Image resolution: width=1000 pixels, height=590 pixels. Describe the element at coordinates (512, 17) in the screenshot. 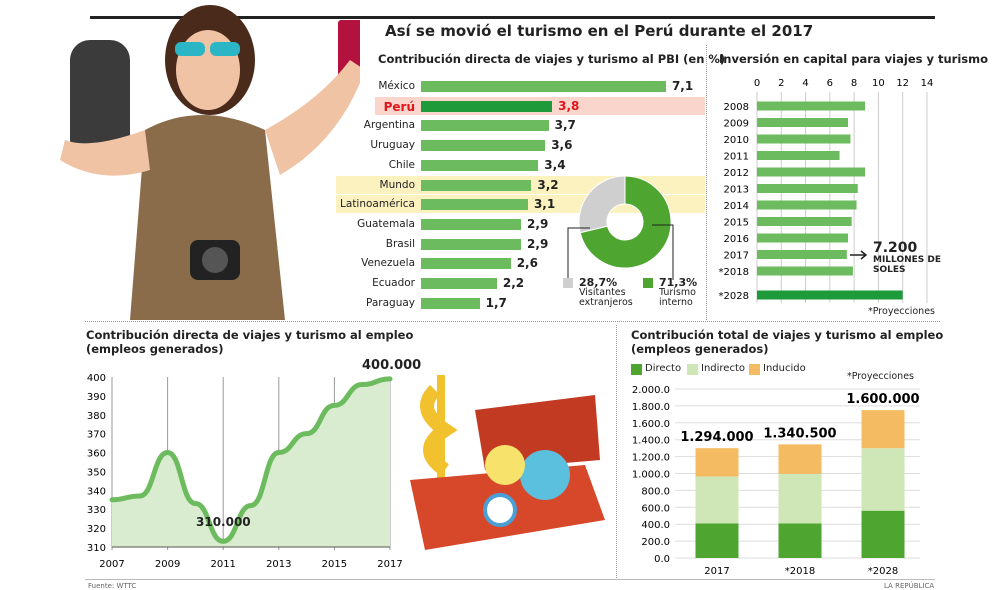

I see `title-rule` at that location.